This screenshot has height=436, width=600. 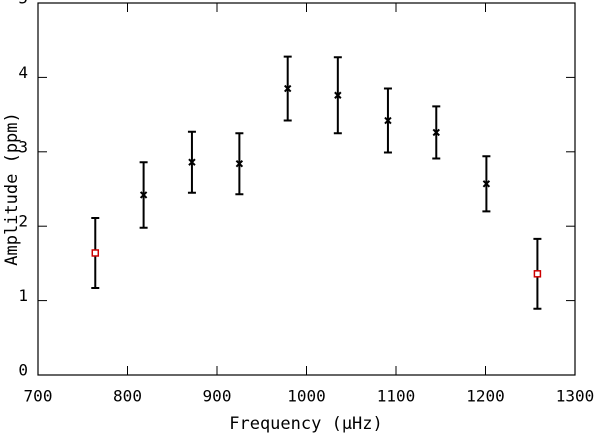 I want to click on y-axis-title: Amplitude (ppm), so click(x=12, y=189).